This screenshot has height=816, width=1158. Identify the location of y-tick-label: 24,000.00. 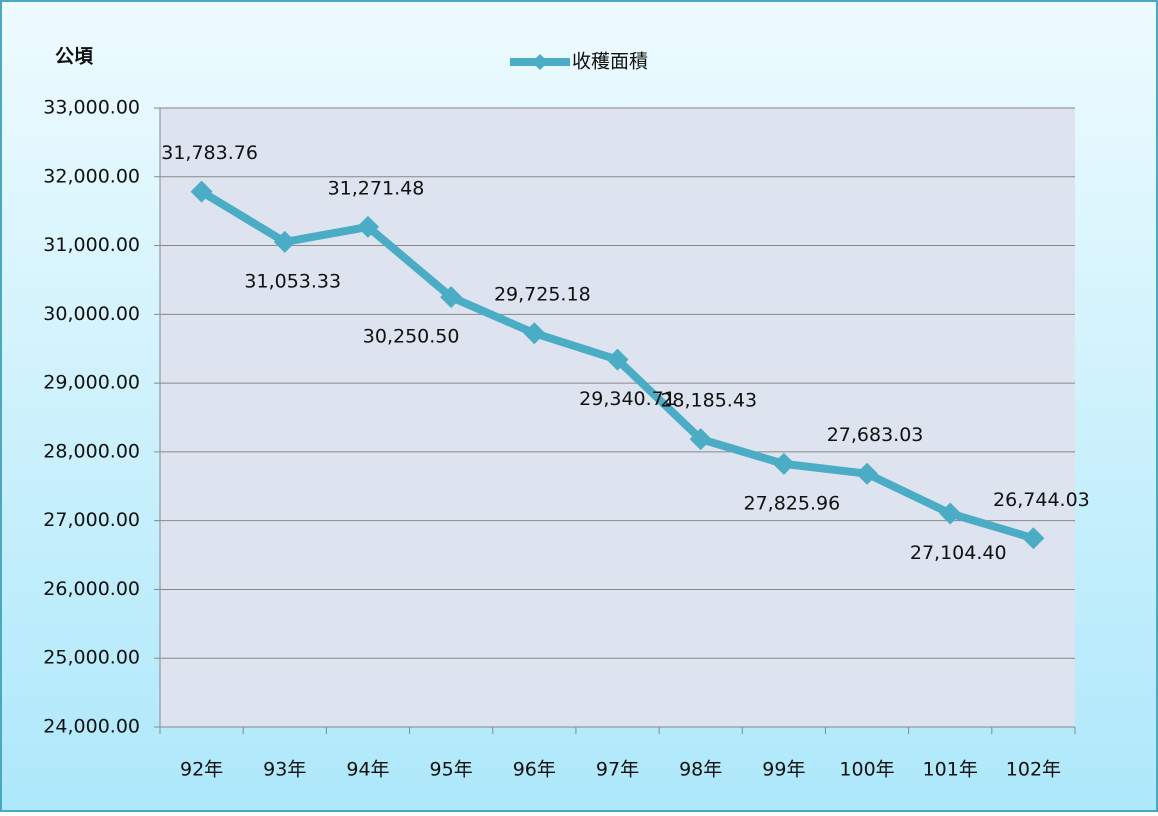
(91, 727).